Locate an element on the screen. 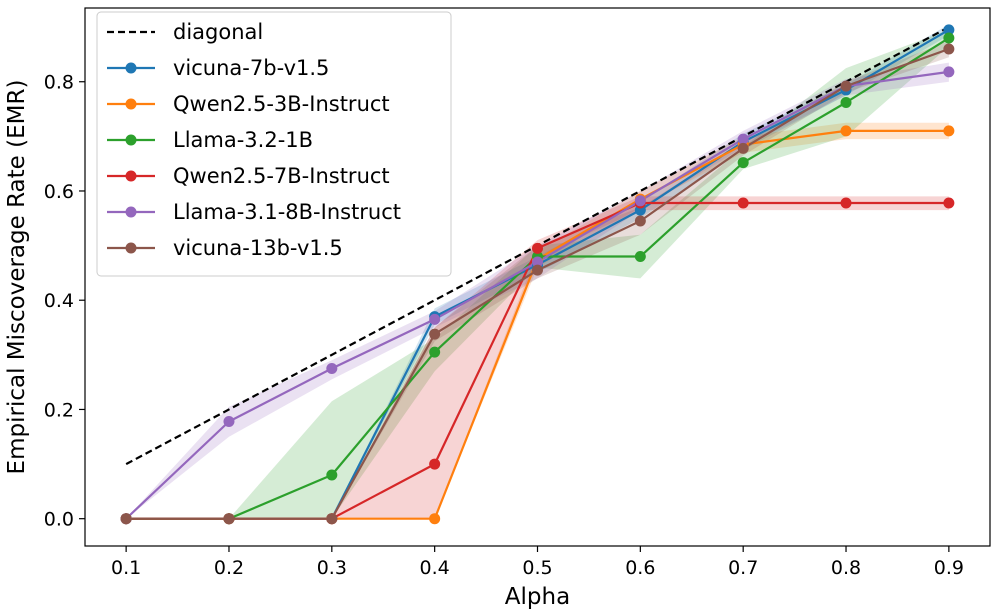 Image resolution: width=997 pixels, height=610 pixels. legend-label-6: vicuna-13b-v1.5 is located at coordinates (258, 248).